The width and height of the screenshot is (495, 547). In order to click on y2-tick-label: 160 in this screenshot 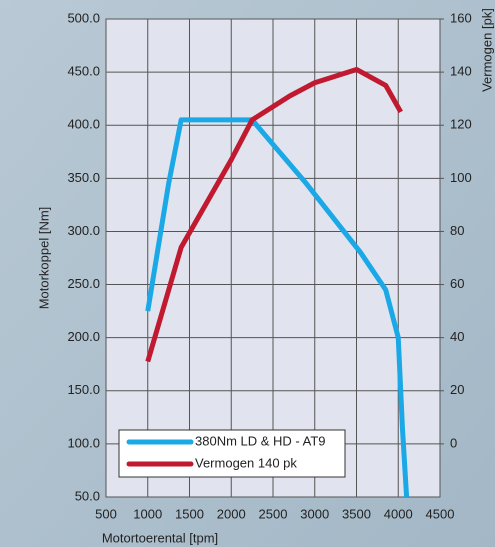, I will do `click(461, 17)`.